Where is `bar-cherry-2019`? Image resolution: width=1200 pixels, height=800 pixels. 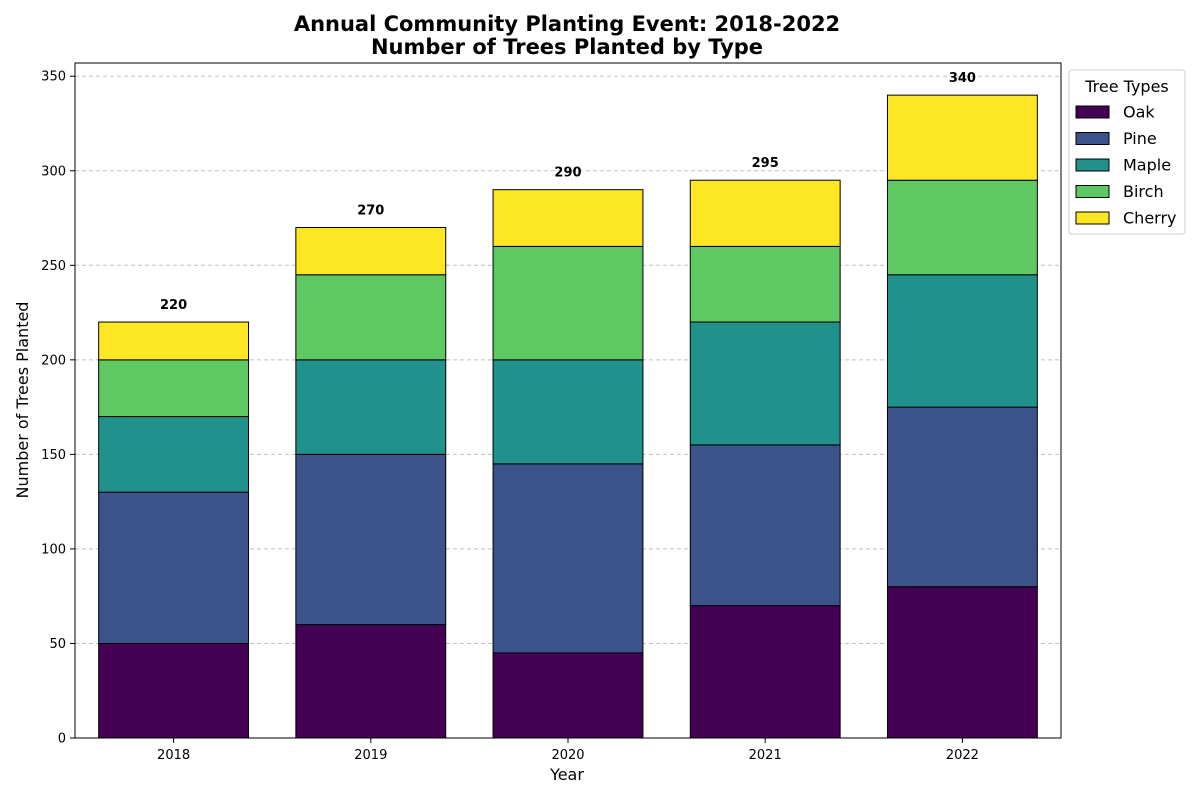
bar-cherry-2019 is located at coordinates (371, 251).